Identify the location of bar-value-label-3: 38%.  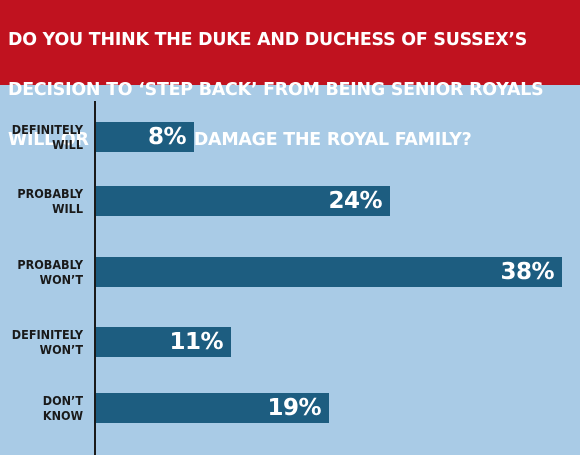
(527, 272).